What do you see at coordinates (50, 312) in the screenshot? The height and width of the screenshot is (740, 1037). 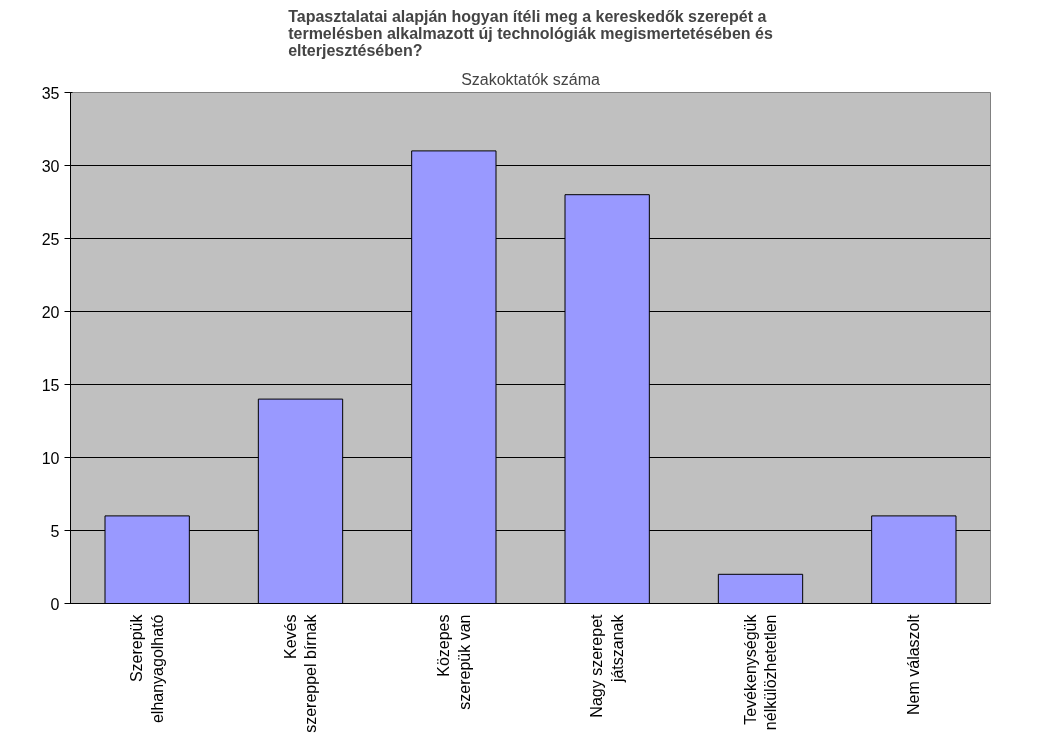 I see `y-tick-label: 20` at bounding box center [50, 312].